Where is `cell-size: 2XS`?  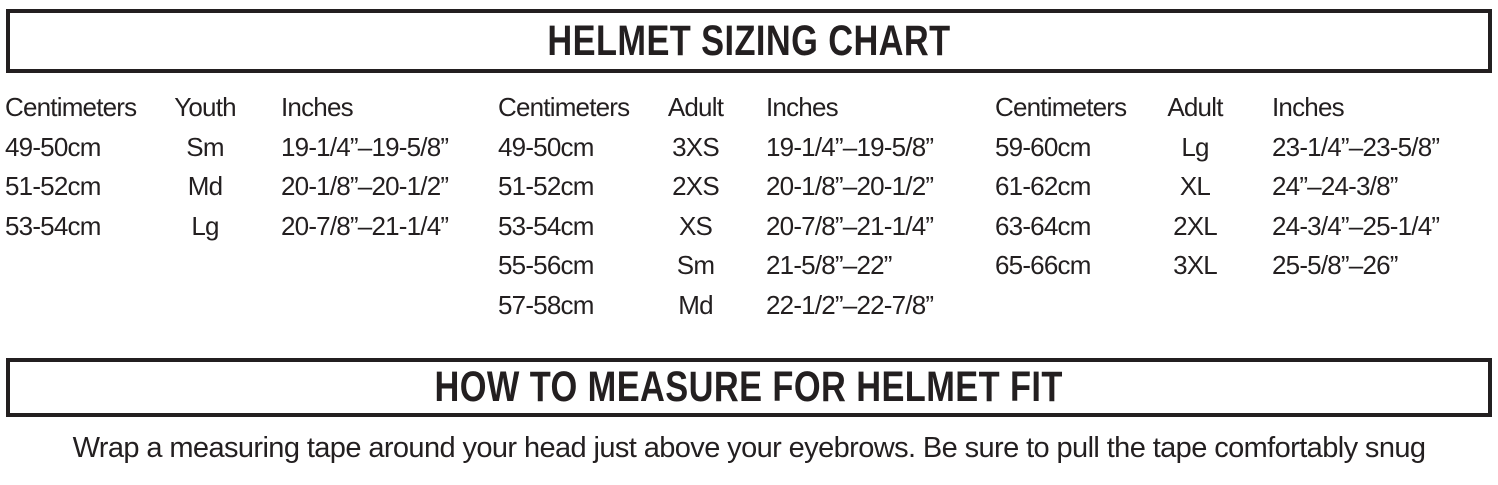 cell-size: 2XS is located at coordinates (696, 186).